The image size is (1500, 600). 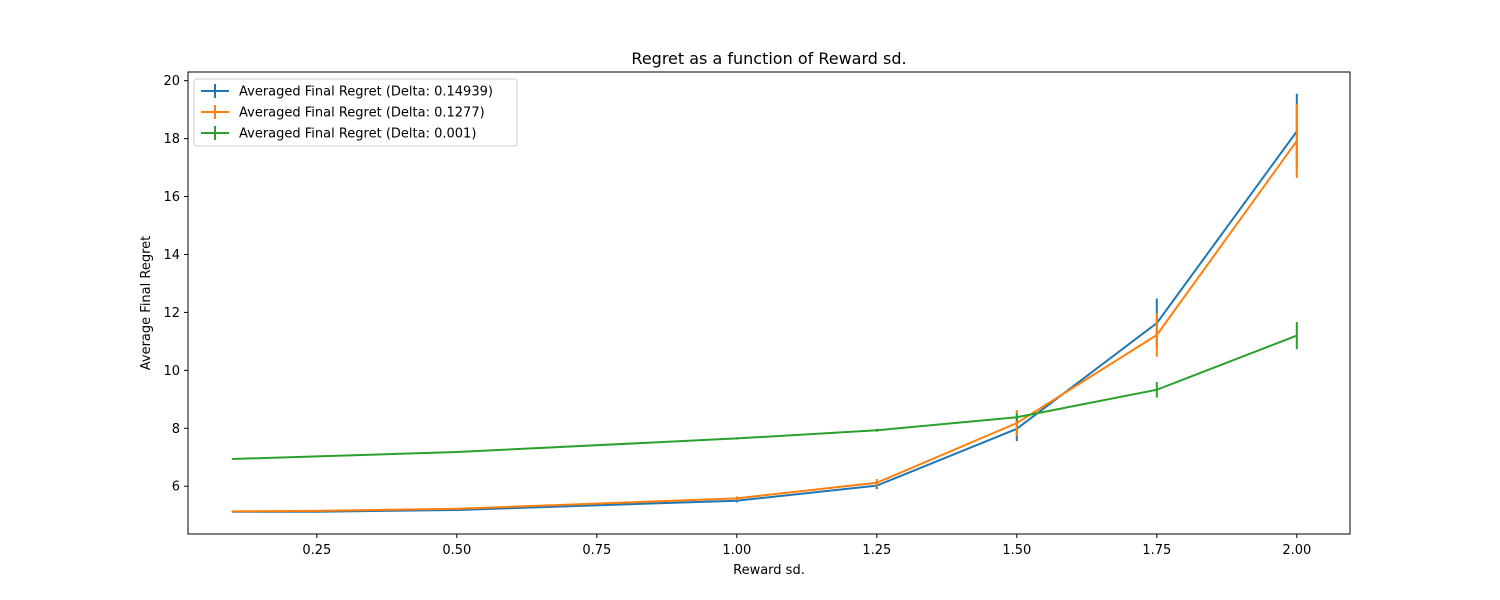 What do you see at coordinates (736, 550) in the screenshot?
I see `x-tick-label: 1.00` at bounding box center [736, 550].